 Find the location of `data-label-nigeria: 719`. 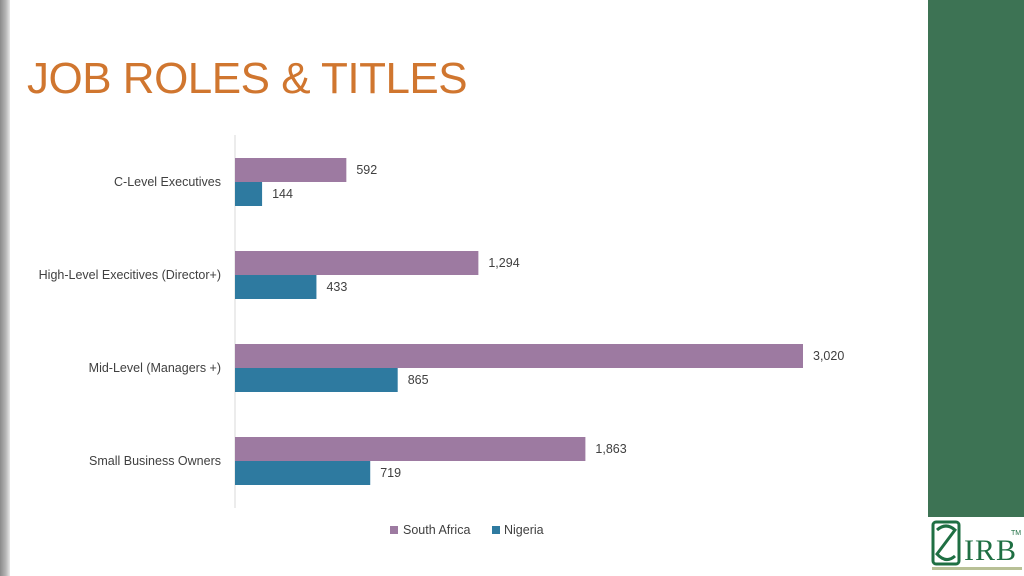

data-label-nigeria: 719 is located at coordinates (390, 473).